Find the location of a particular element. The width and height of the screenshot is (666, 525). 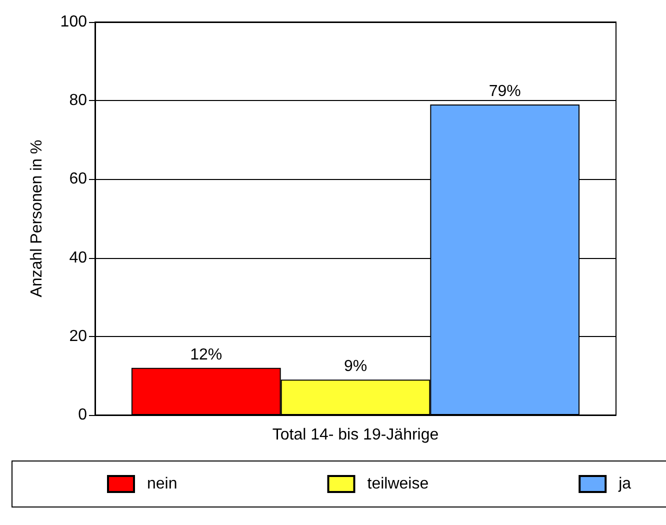

data-label: 9% is located at coordinates (356, 367).